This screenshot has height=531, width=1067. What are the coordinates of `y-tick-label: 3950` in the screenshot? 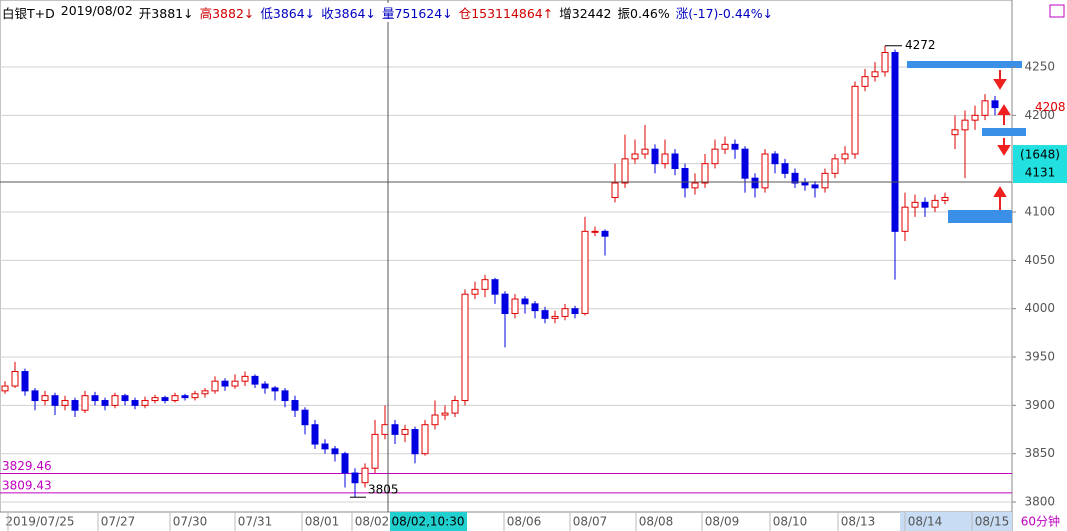 It's located at (1039, 357).